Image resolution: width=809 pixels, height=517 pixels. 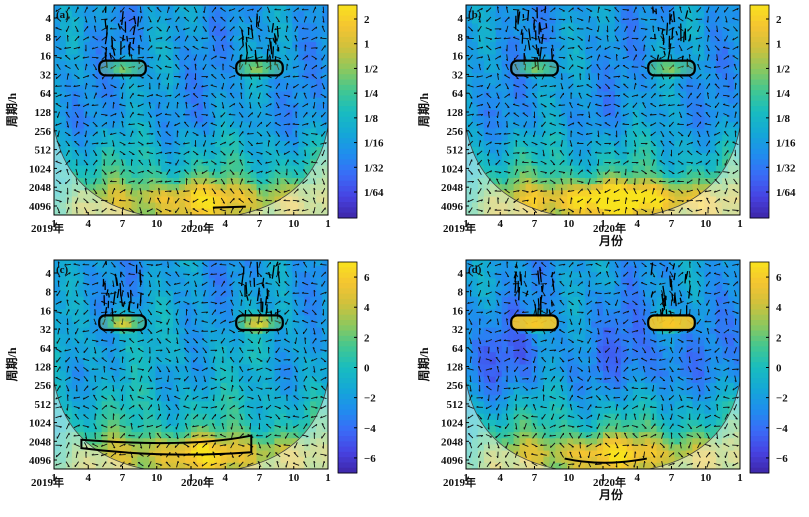 I want to click on x-axis-title: 月份, so click(x=611, y=240).